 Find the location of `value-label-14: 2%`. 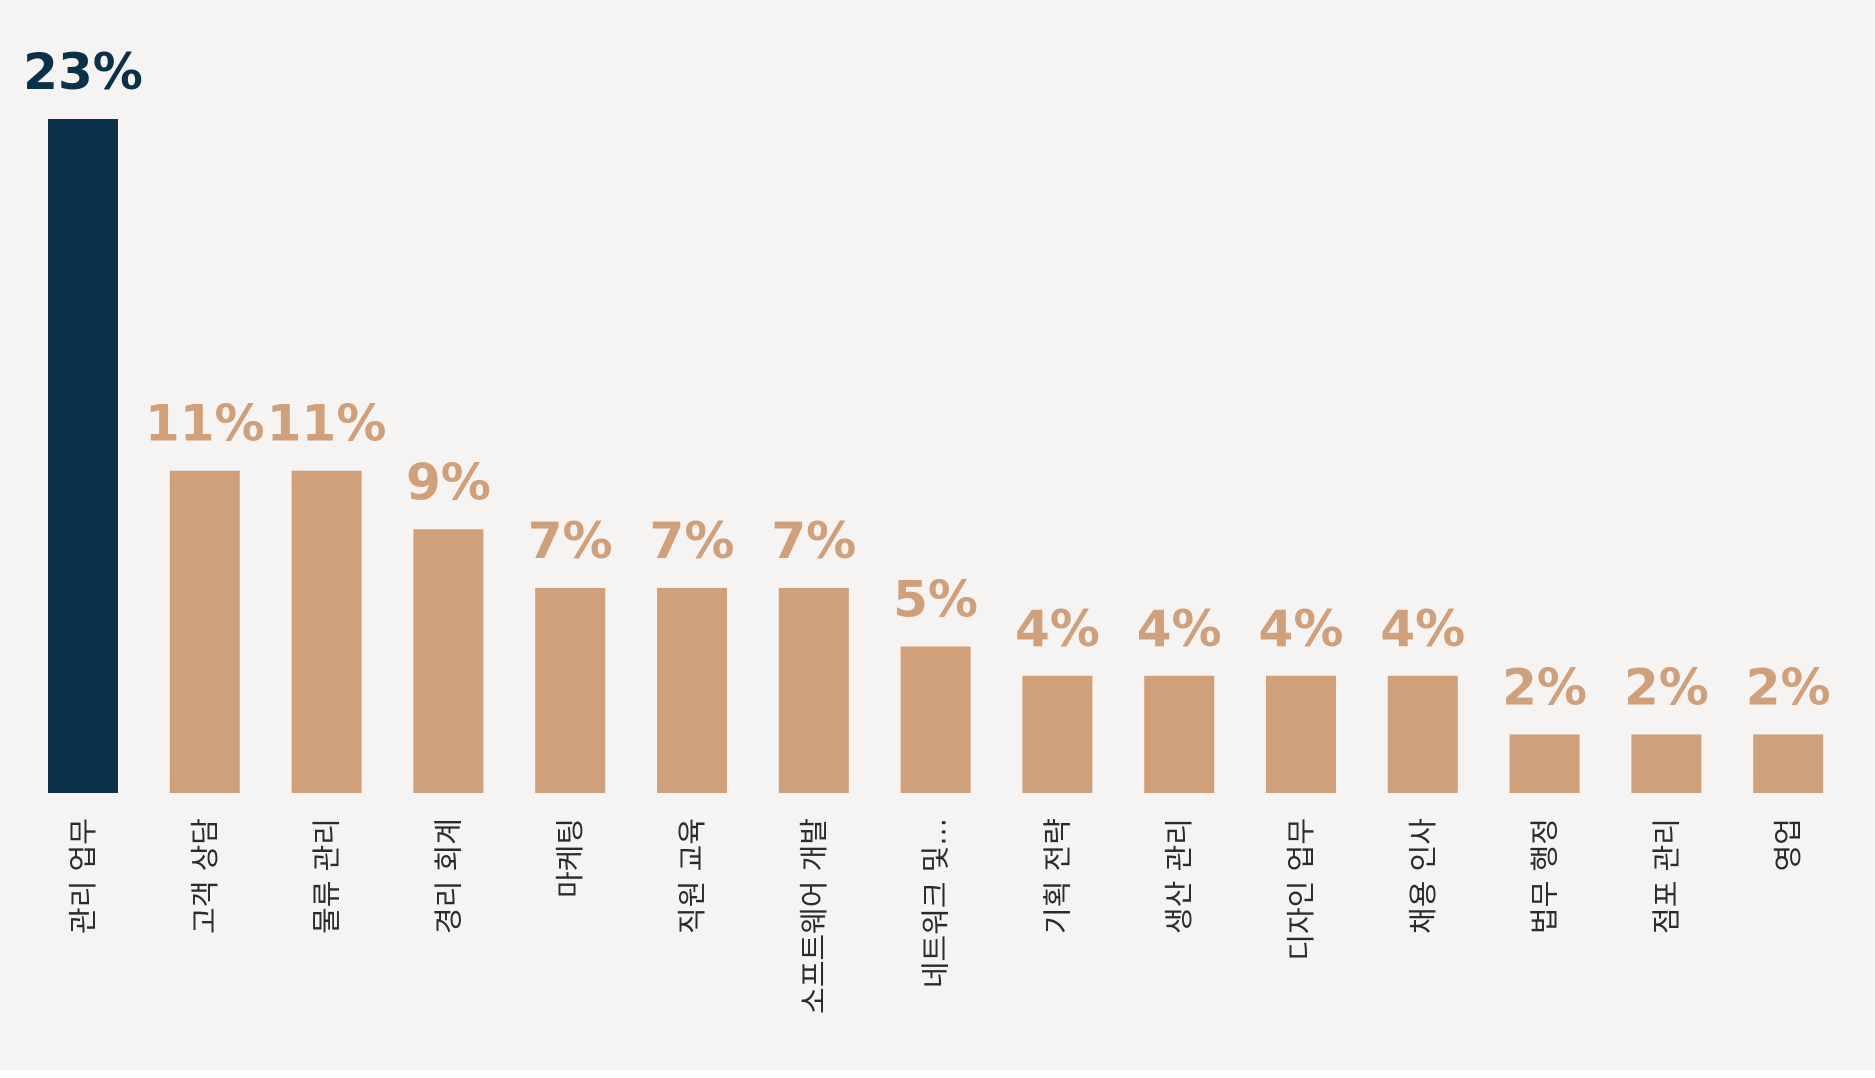

value-label-14: 2% is located at coordinates (1666, 687).